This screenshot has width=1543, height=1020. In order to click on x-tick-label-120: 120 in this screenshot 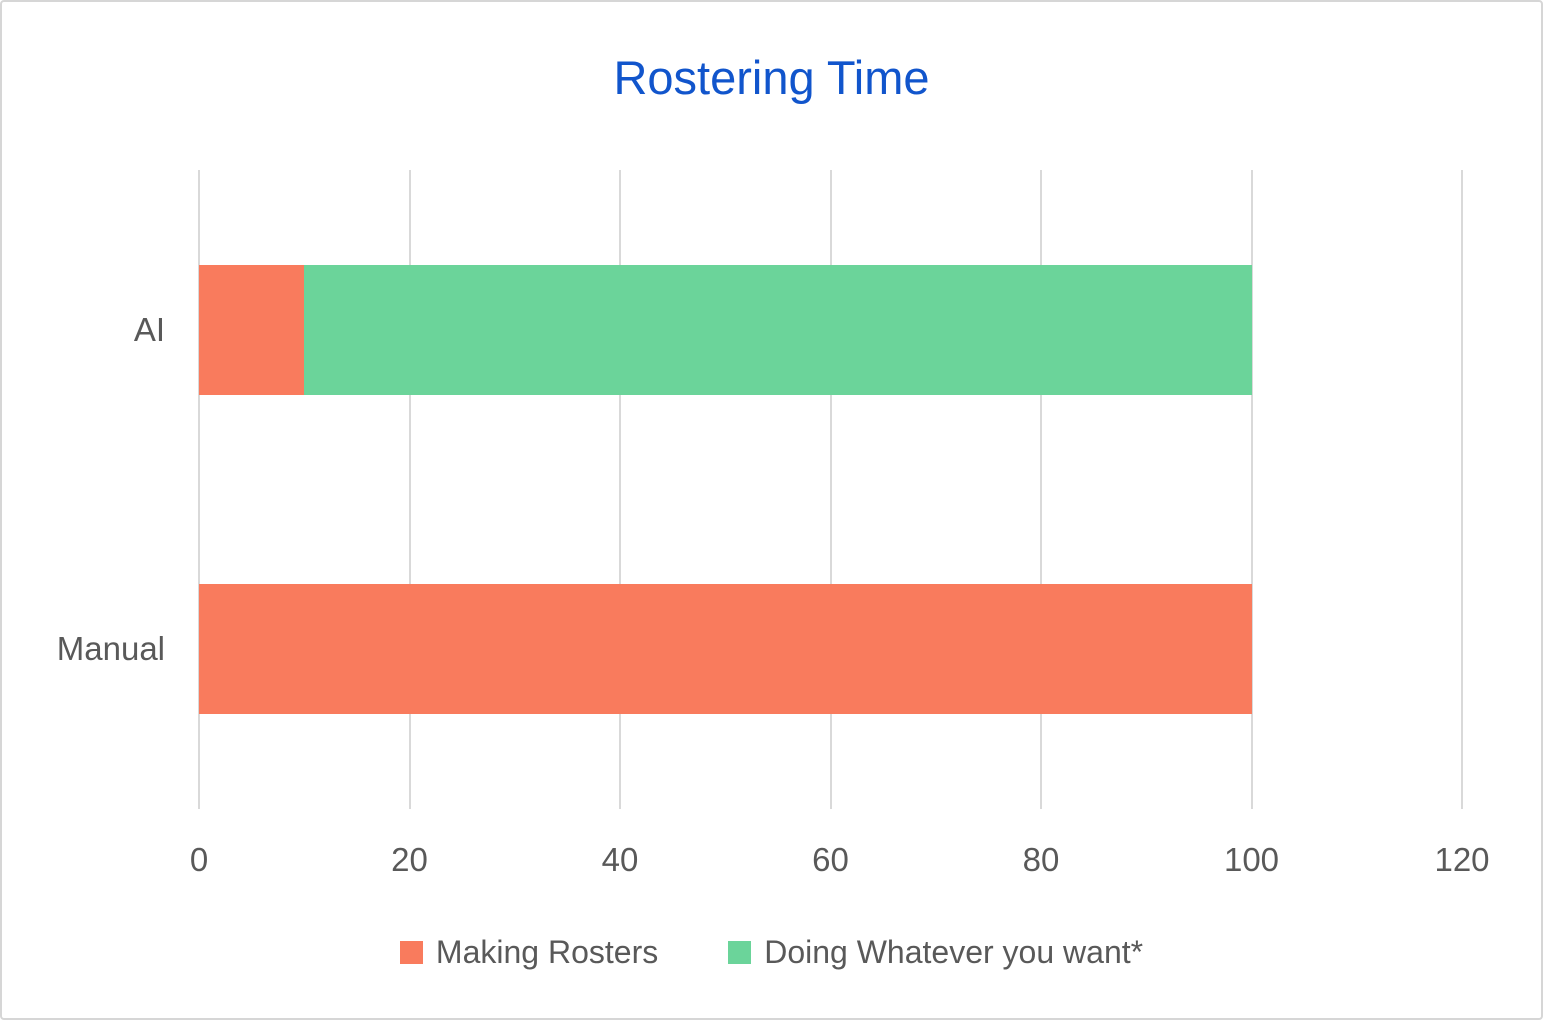, I will do `click(1462, 859)`.